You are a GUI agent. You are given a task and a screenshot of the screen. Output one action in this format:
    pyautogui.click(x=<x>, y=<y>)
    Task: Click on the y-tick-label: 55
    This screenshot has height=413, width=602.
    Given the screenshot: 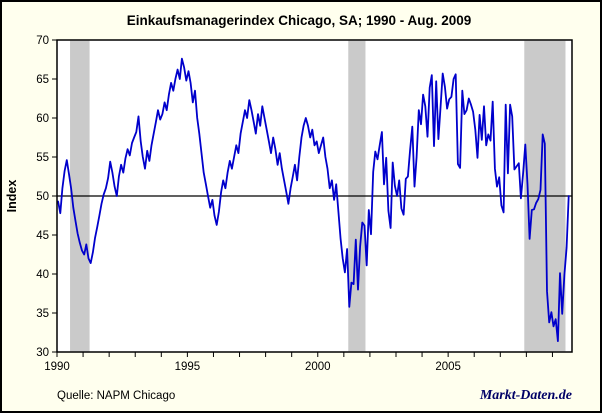 What is the action you would take?
    pyautogui.click(x=42, y=158)
    